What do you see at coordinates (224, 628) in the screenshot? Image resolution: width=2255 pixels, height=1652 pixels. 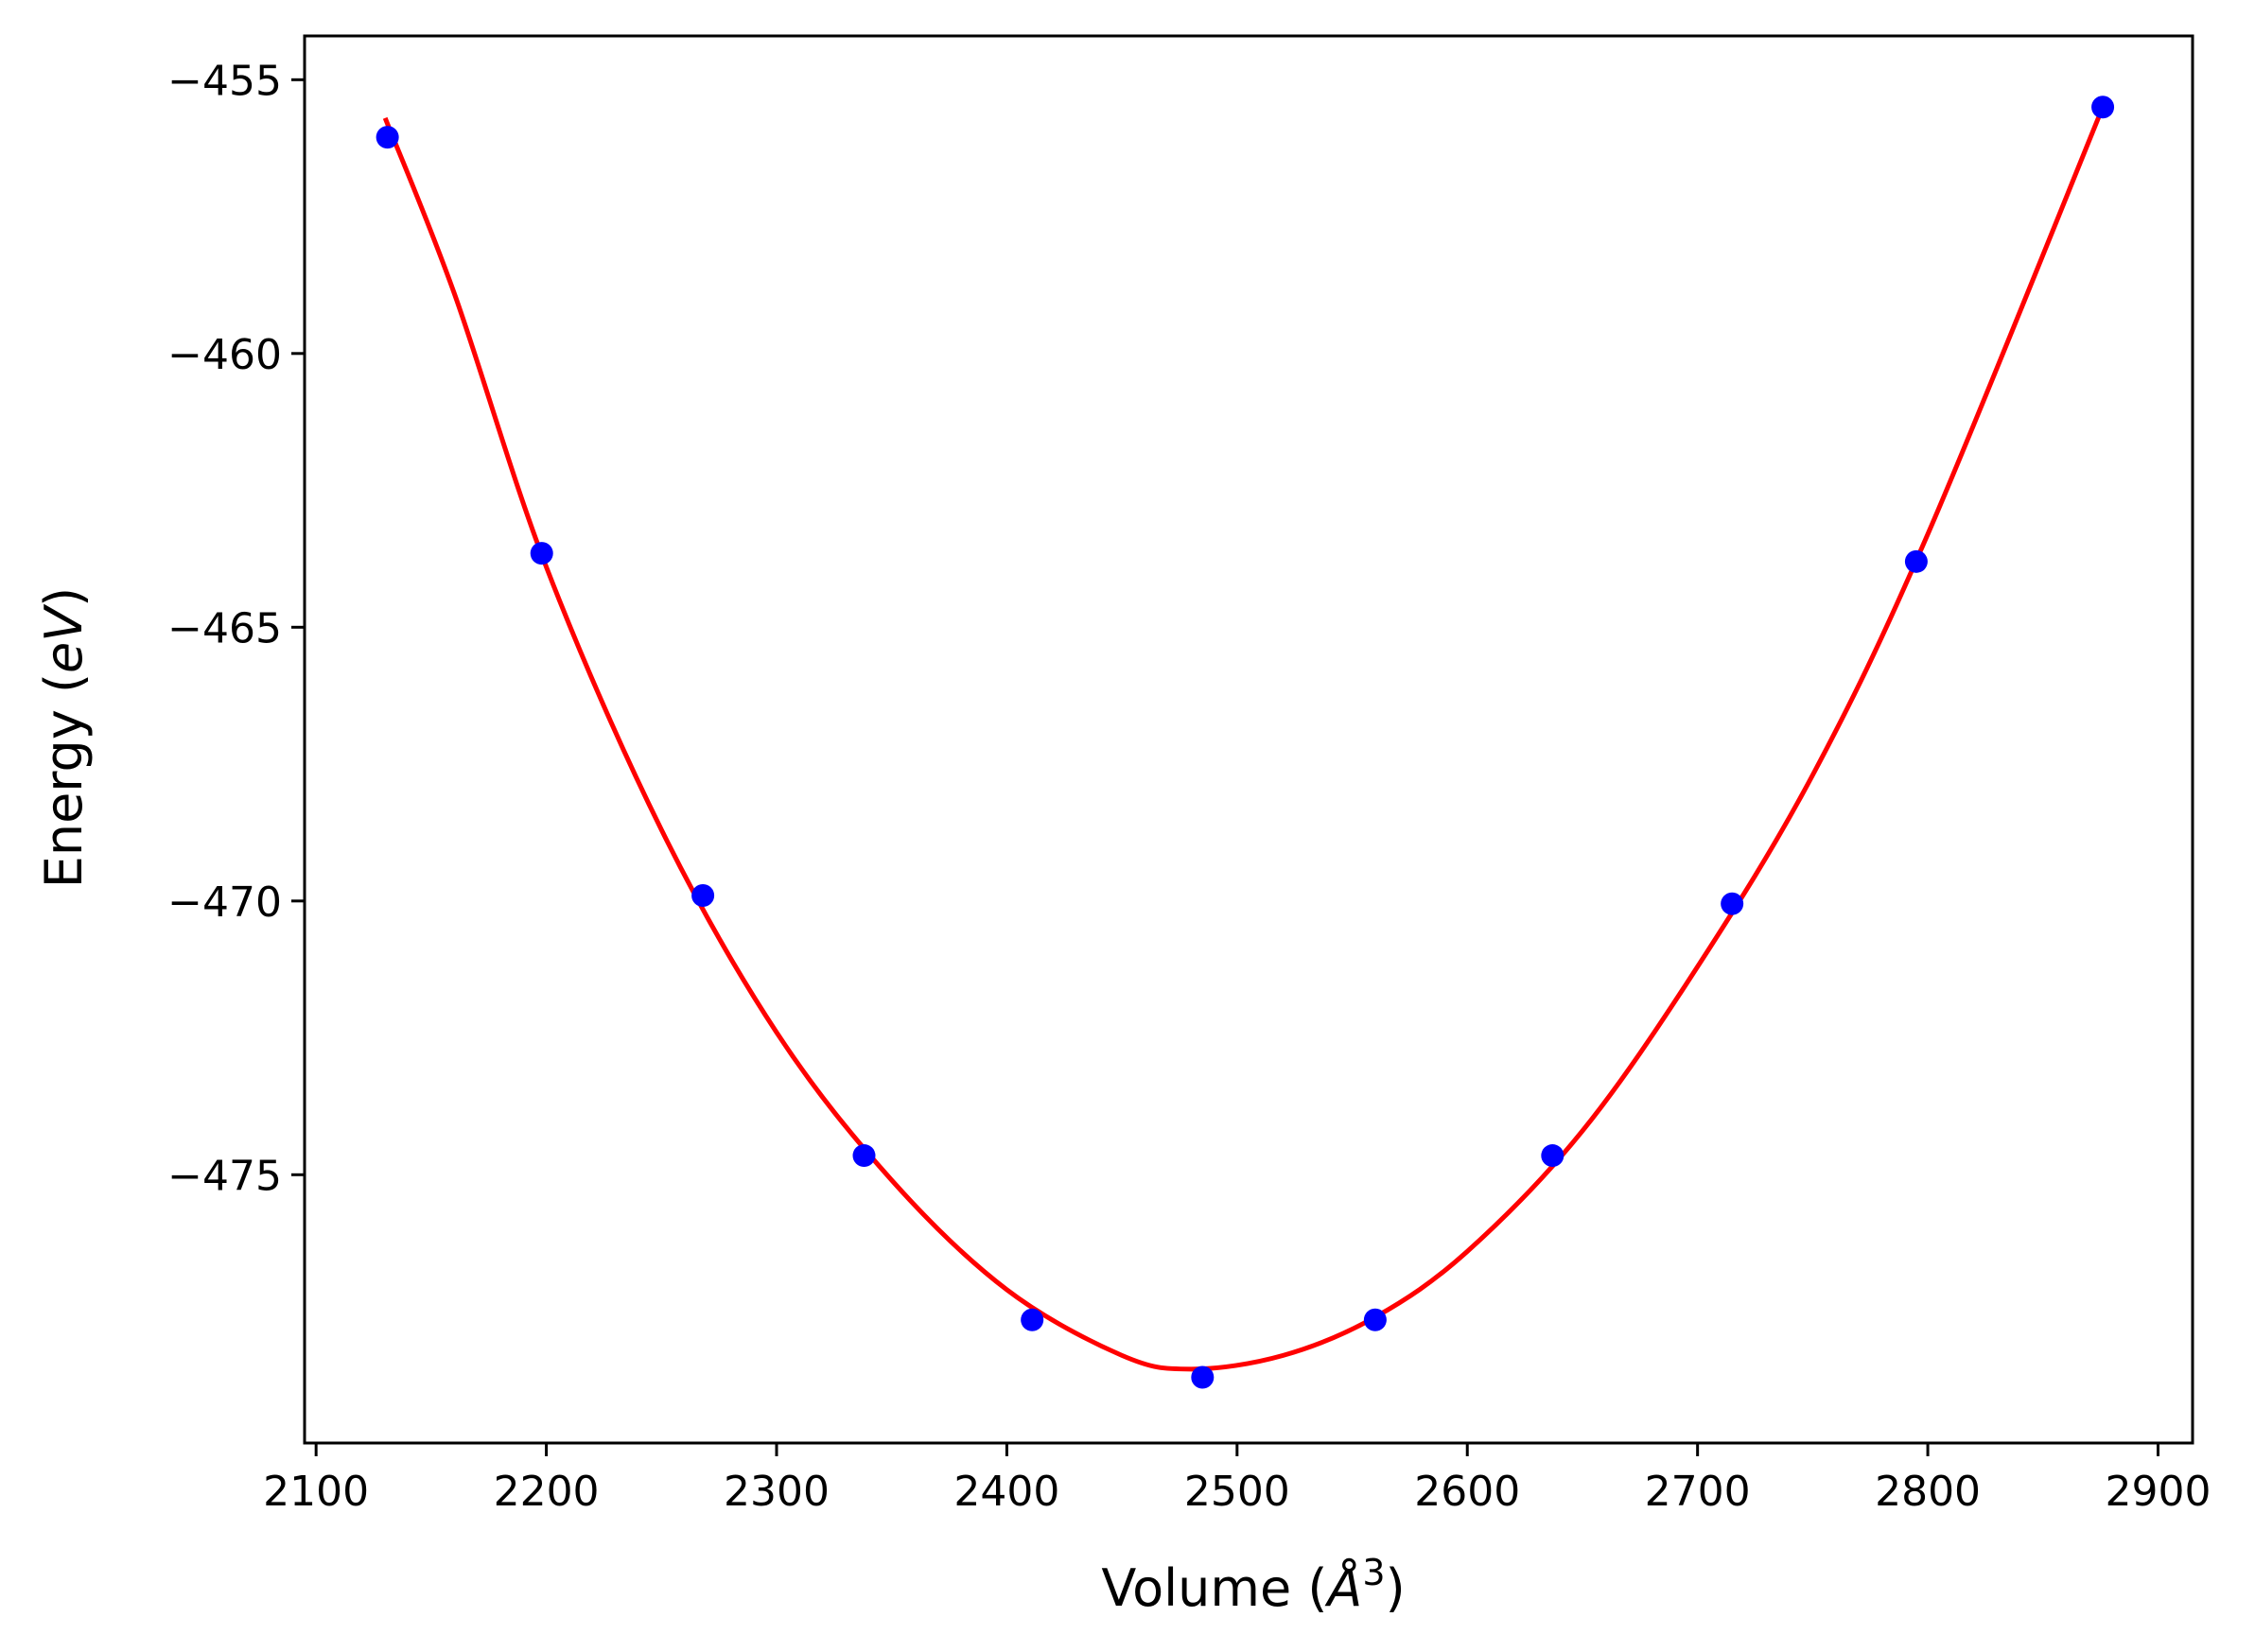 I see `y-tick-label: −465` at bounding box center [224, 628].